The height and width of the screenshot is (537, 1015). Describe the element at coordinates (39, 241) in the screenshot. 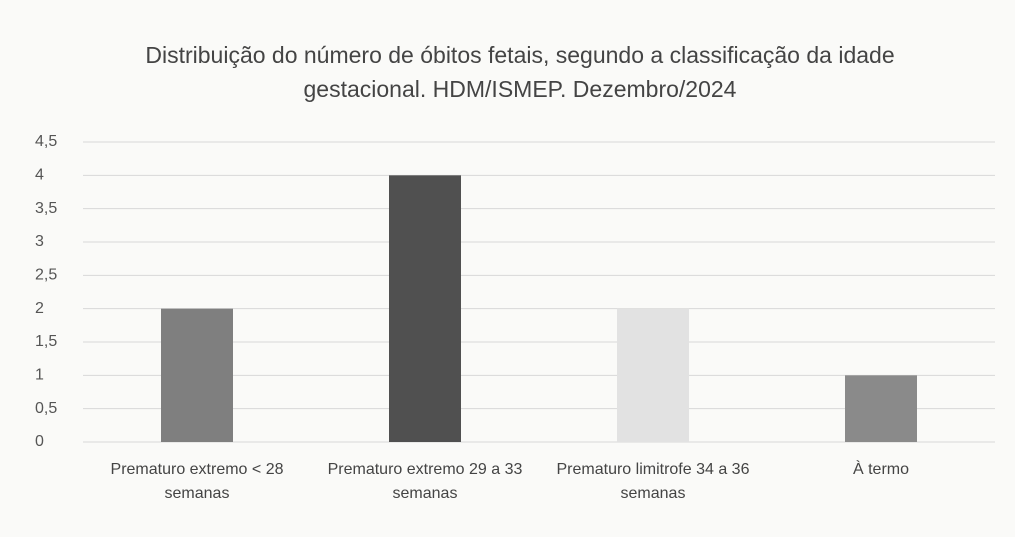

I see `y-tick-label: 3` at that location.